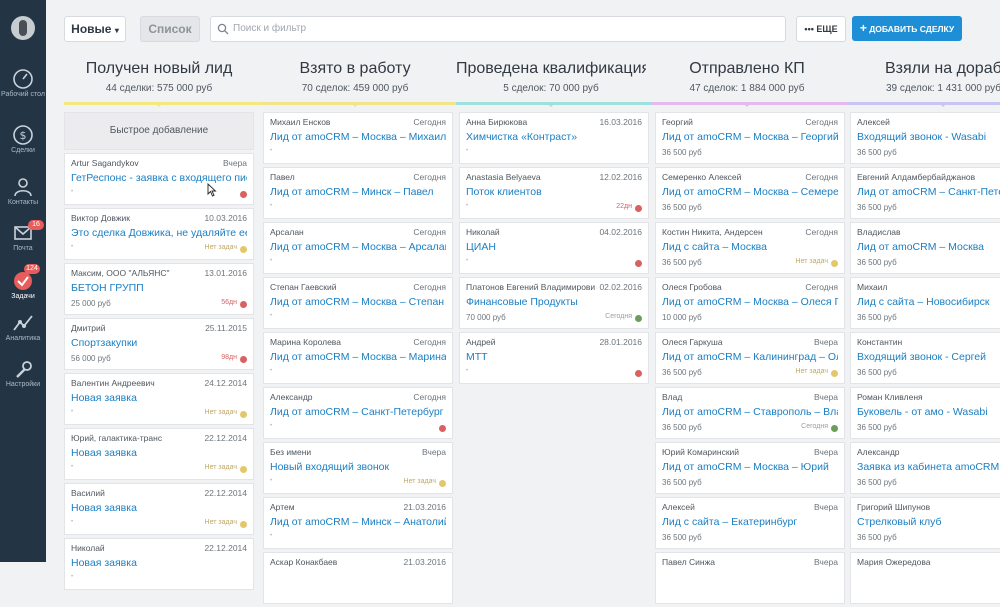 This screenshot has width=1000, height=607. I want to click on deal-title-link: Лид от amoCRM – Москва – Георгий, so click(750, 137).